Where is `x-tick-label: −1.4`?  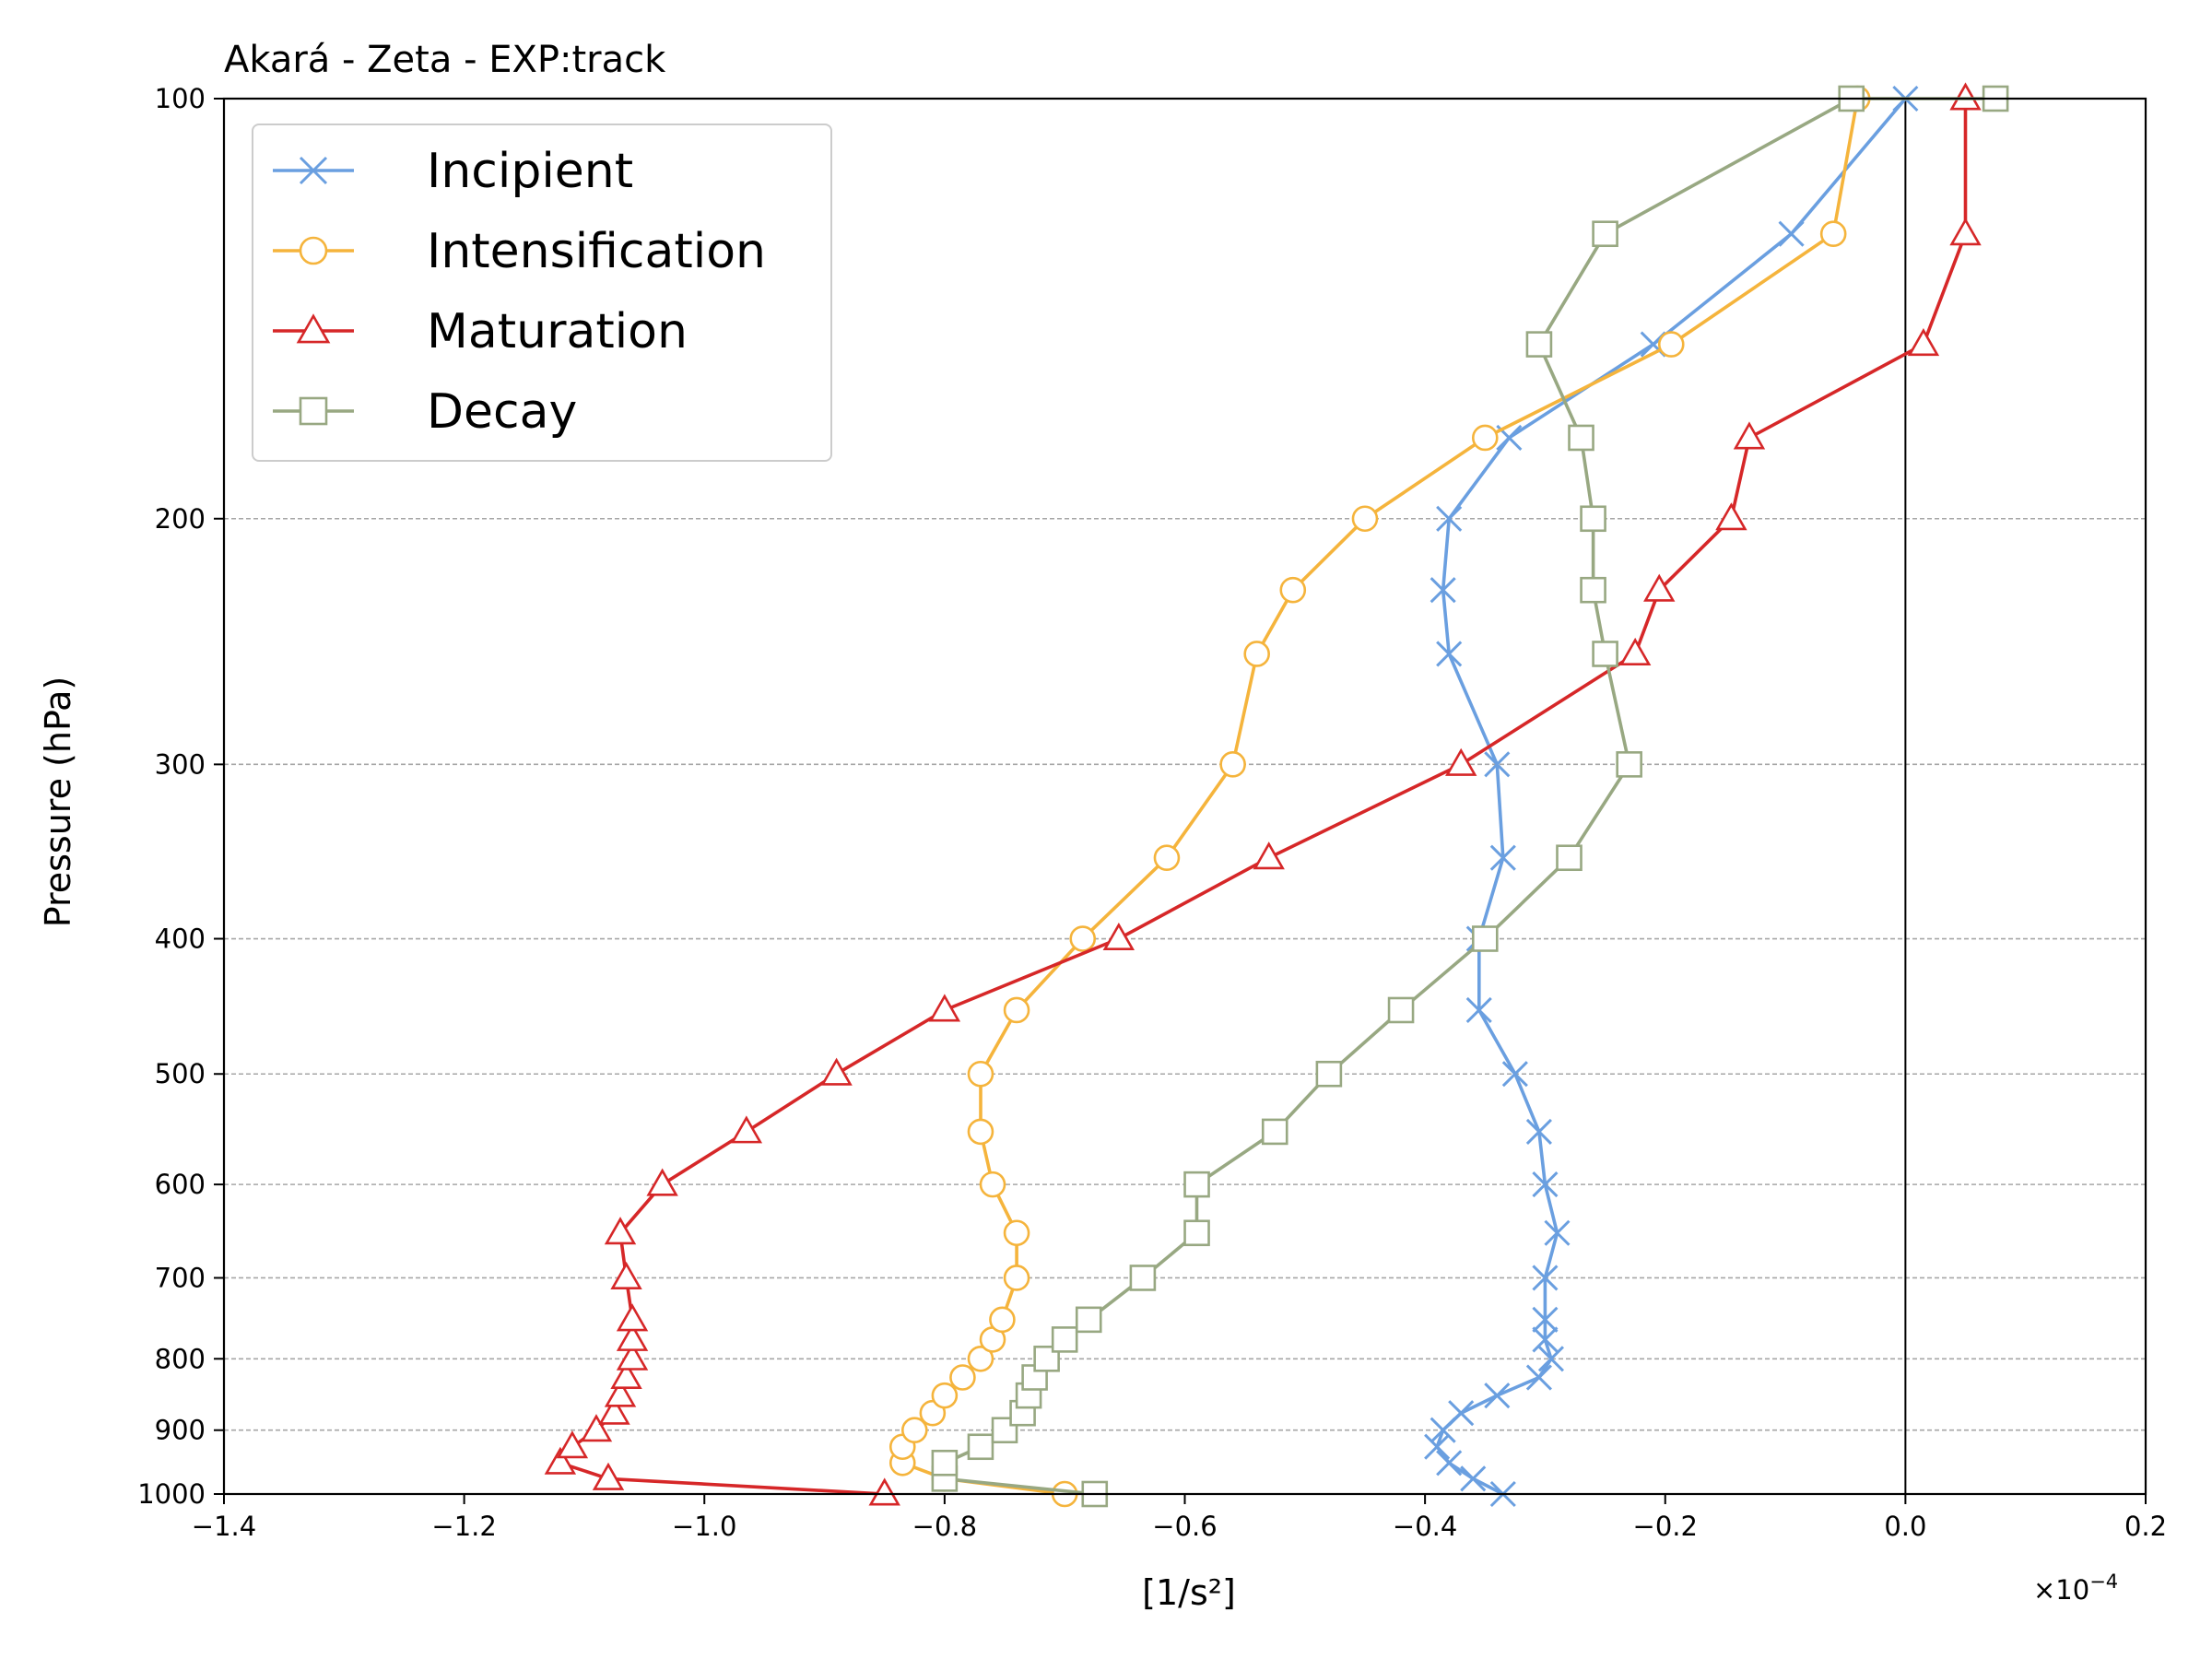 x-tick-label: −1.4 is located at coordinates (224, 1526).